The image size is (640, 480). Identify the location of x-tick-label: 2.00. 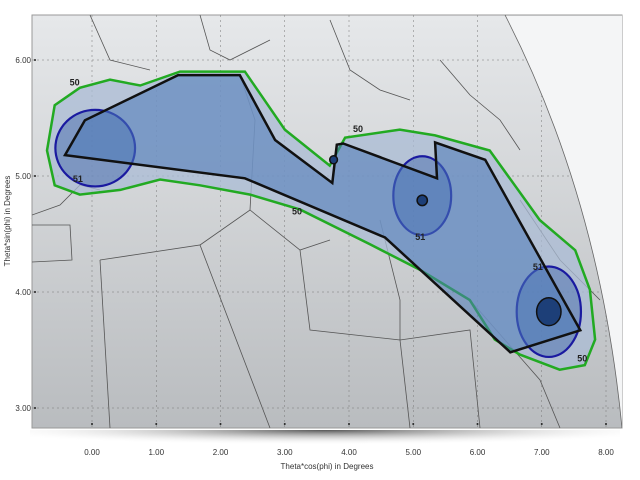
(221, 452).